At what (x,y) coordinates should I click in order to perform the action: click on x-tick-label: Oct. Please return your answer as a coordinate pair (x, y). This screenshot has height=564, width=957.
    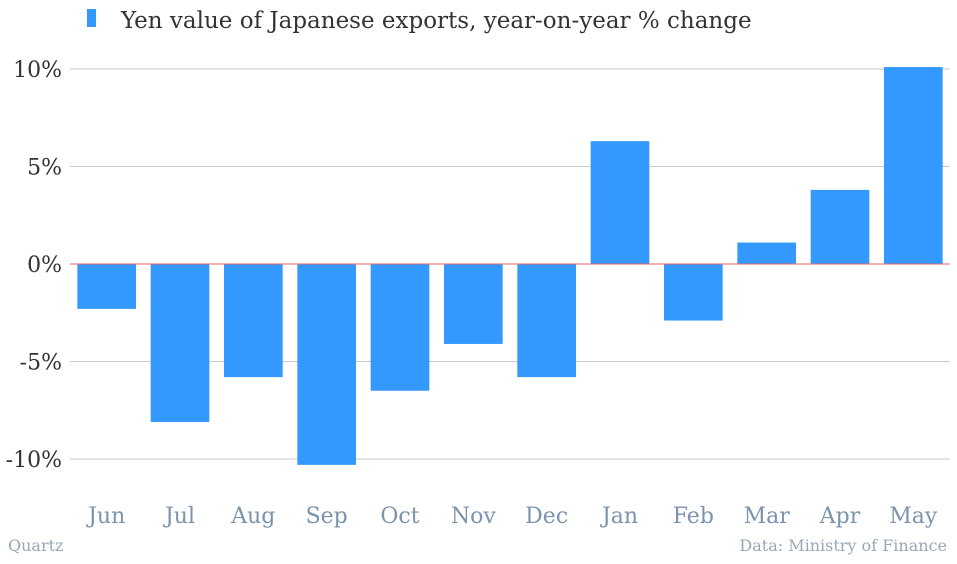
    Looking at the image, I should click on (399, 516).